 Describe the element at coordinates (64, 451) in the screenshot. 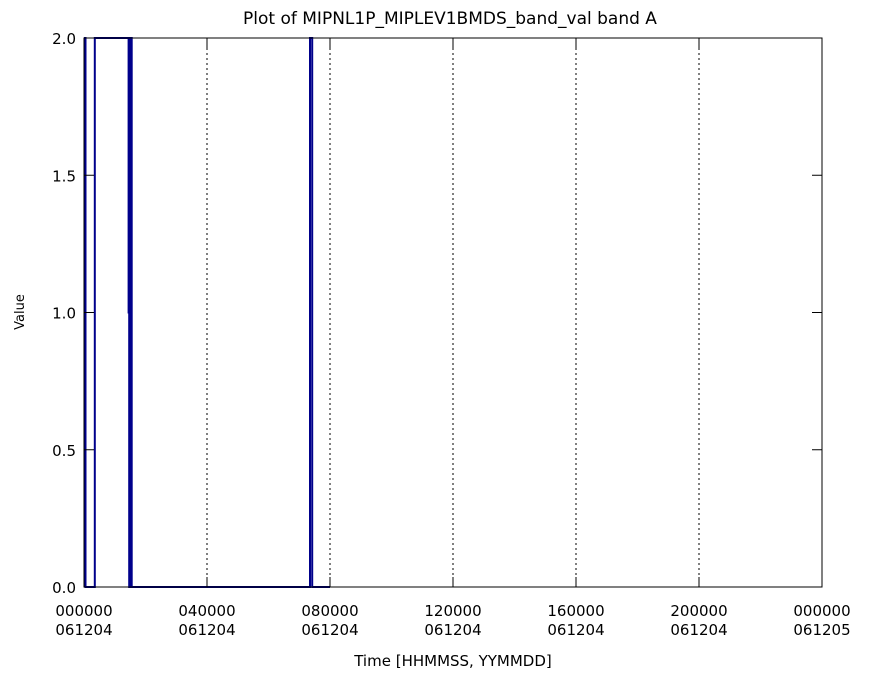

I see `y-tick-label: 0.5` at that location.